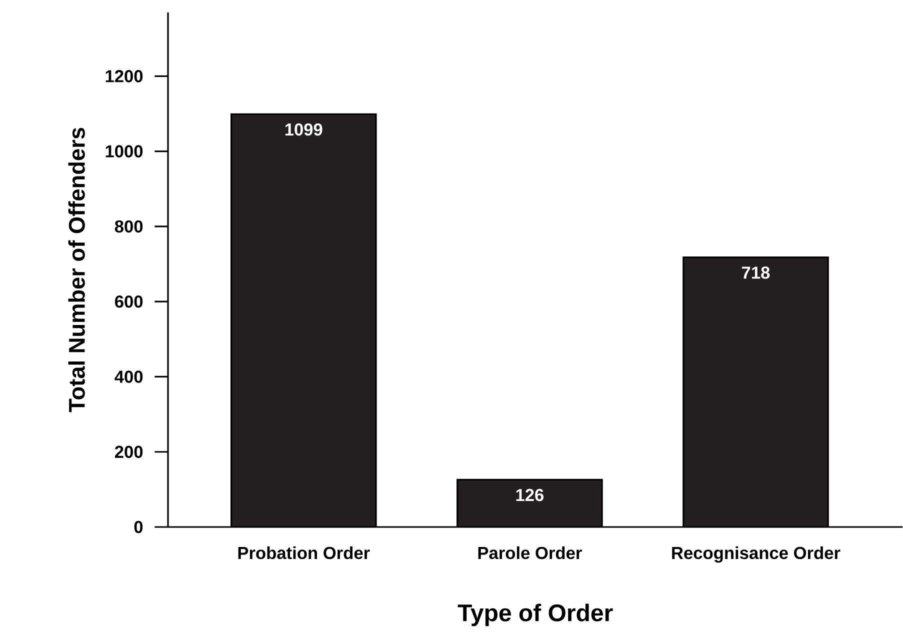  Describe the element at coordinates (124, 151) in the screenshot. I see `y-tick-label: 1000` at that location.